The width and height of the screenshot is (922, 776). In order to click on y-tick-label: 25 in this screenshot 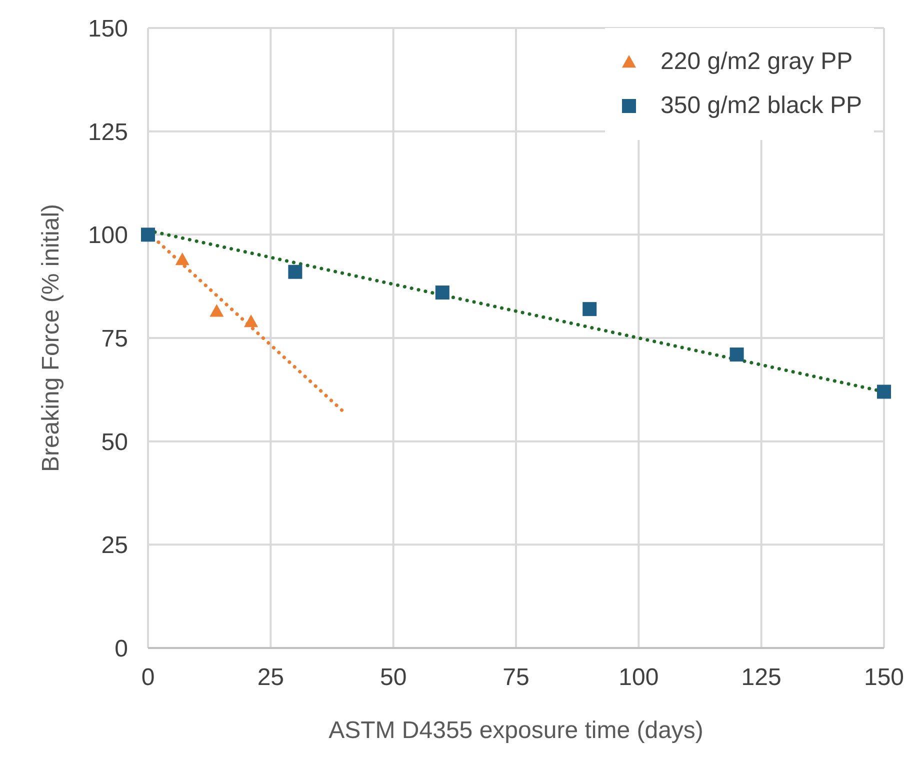, I will do `click(114, 546)`.